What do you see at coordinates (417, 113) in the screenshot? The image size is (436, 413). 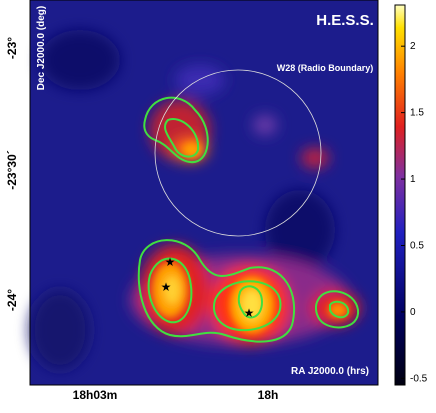 I see `colorbar-tick-label: 1.5` at bounding box center [417, 113].